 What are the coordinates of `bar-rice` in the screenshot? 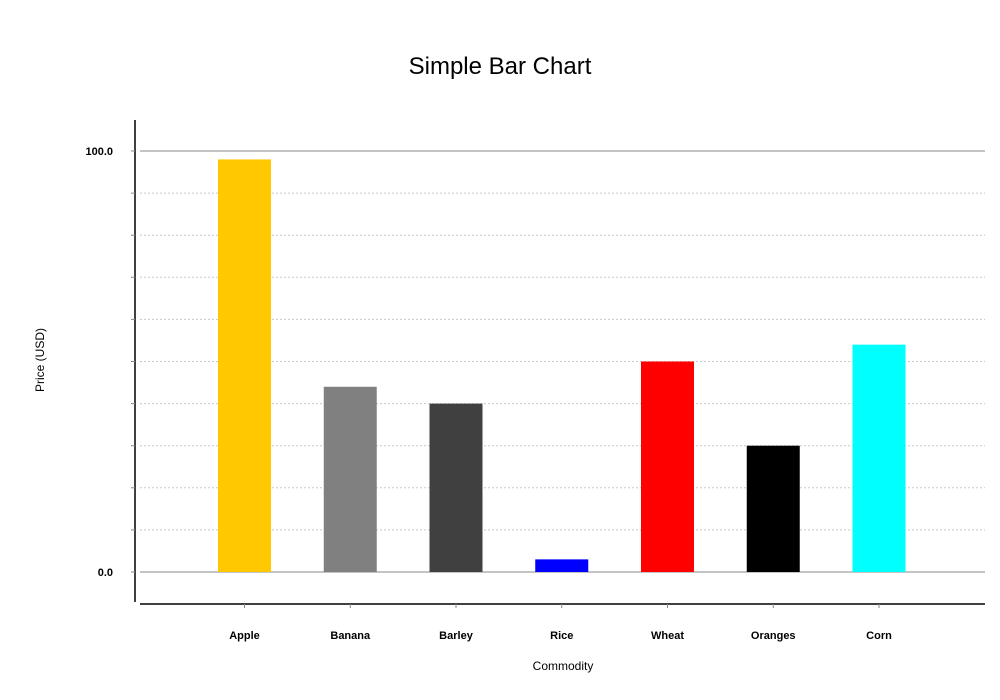 It's located at (562, 565).